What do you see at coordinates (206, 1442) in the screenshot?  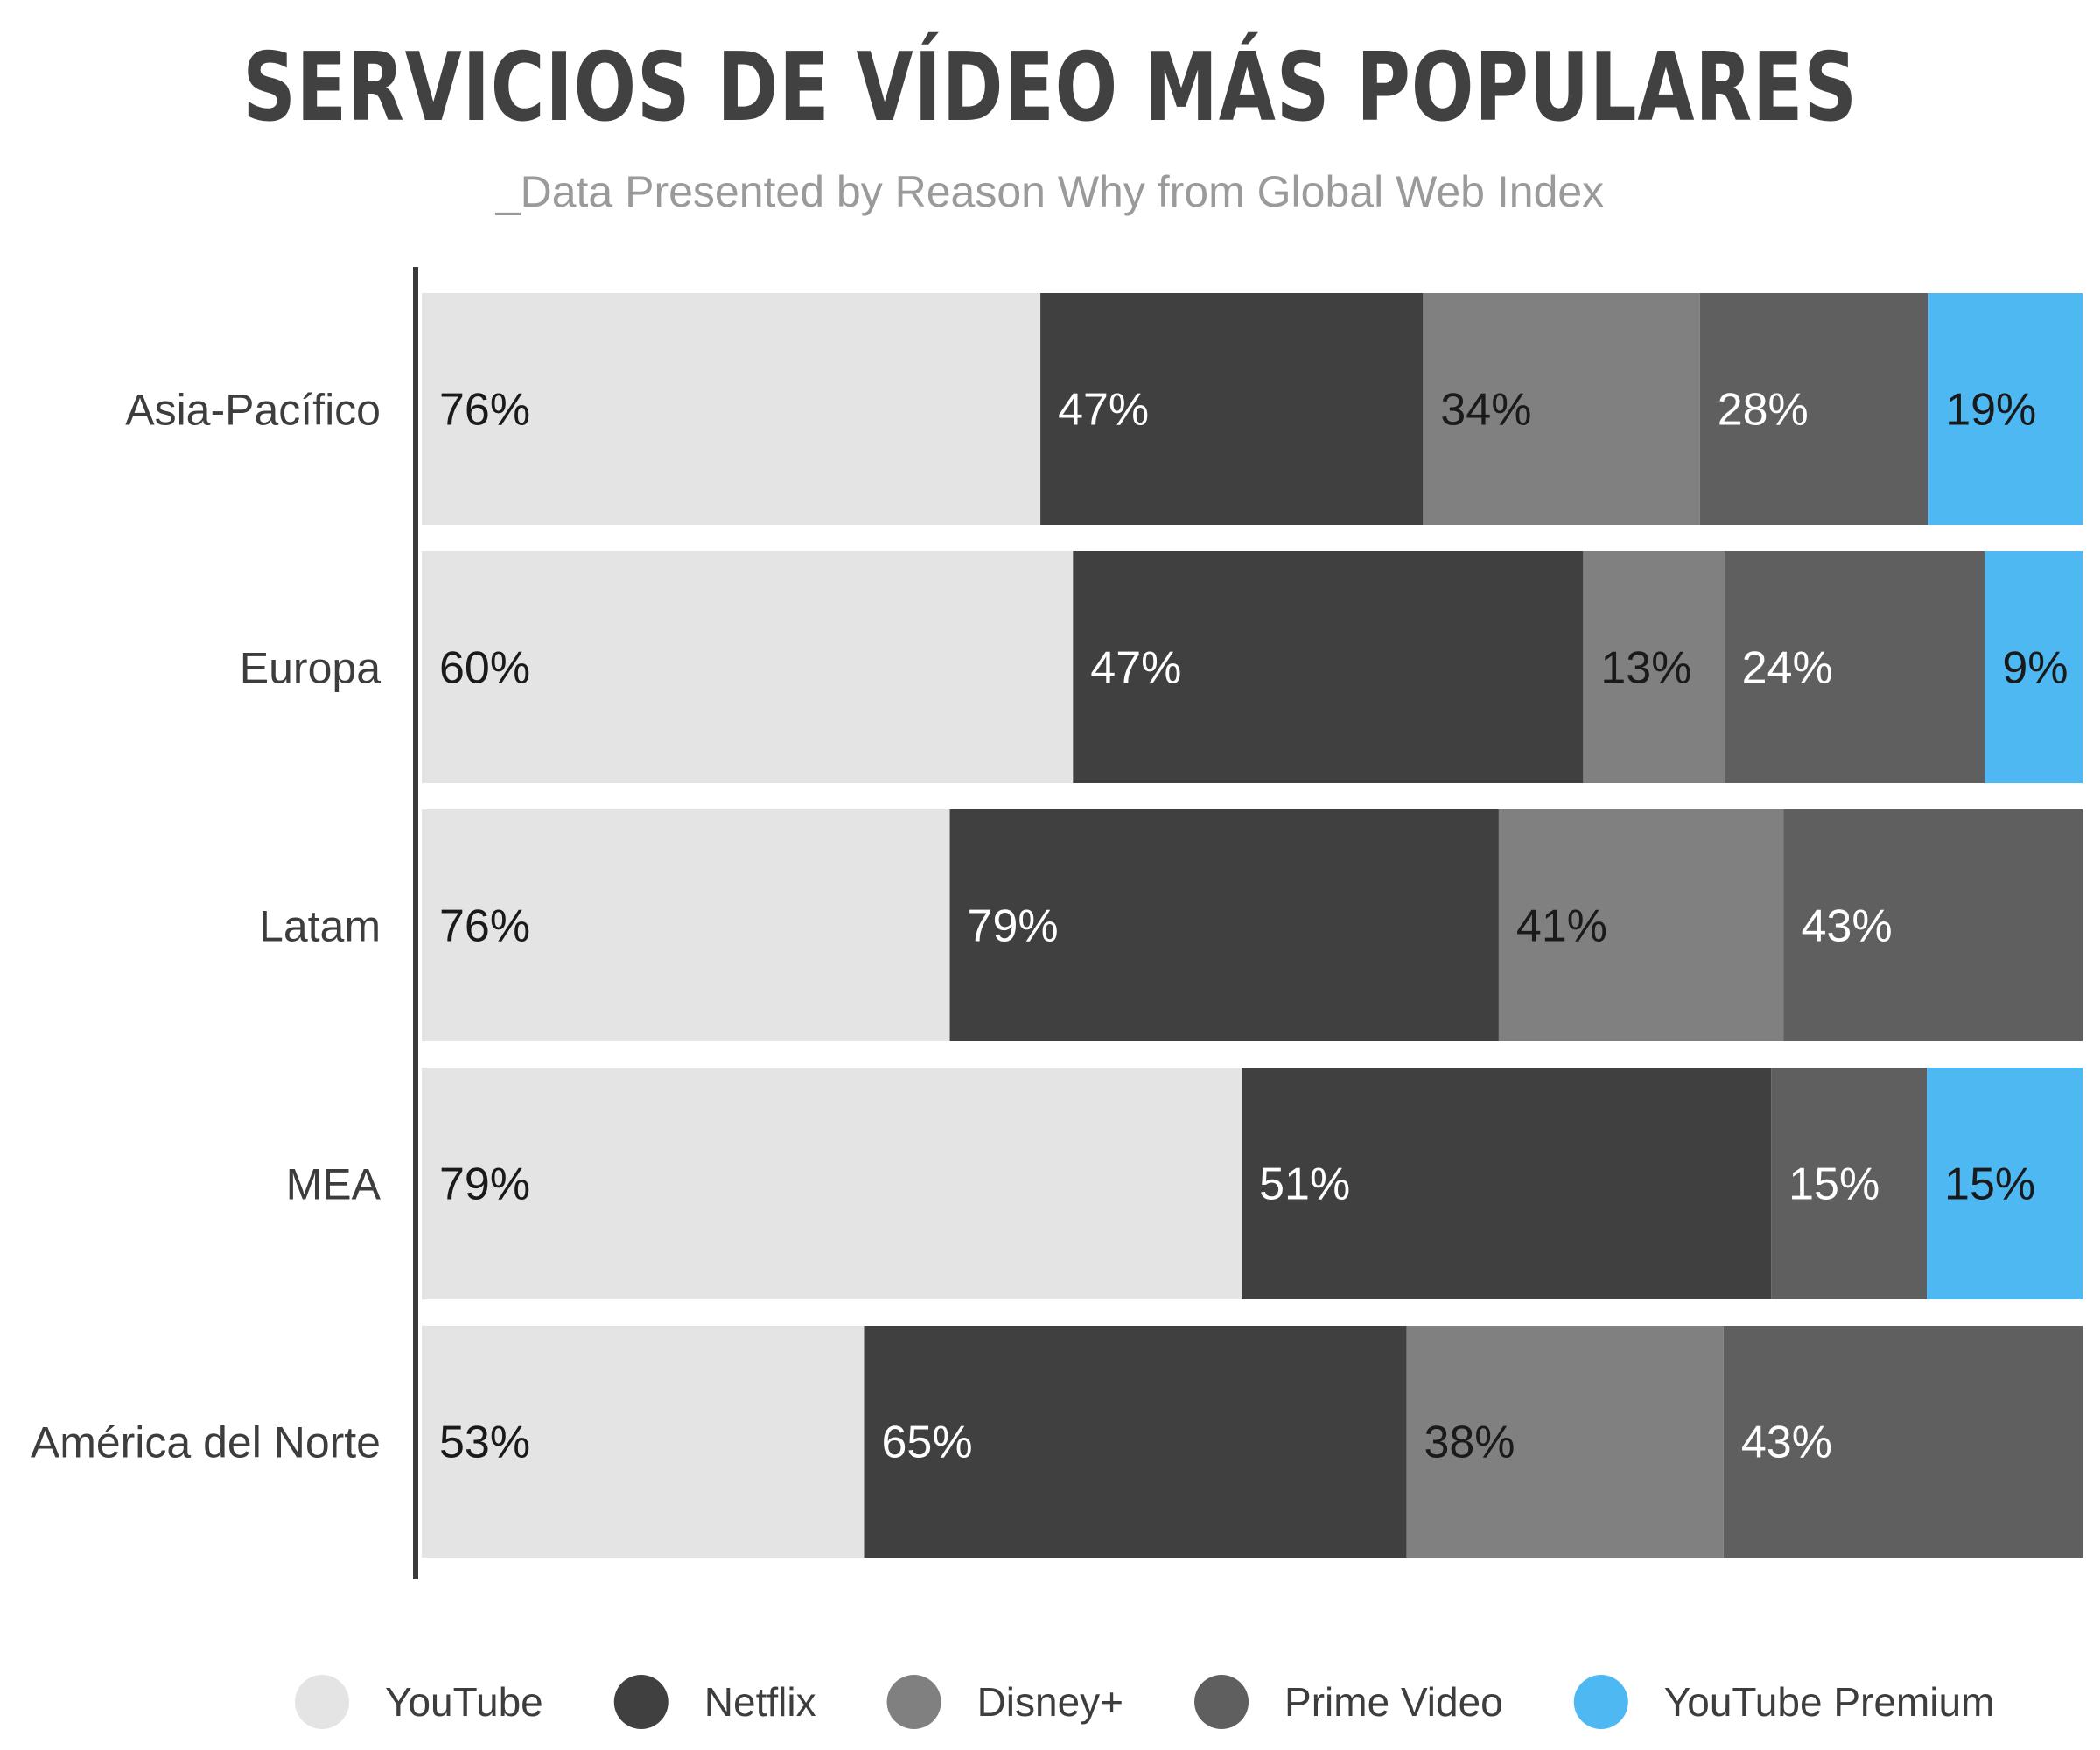 I see `category-label: América del Norte` at bounding box center [206, 1442].